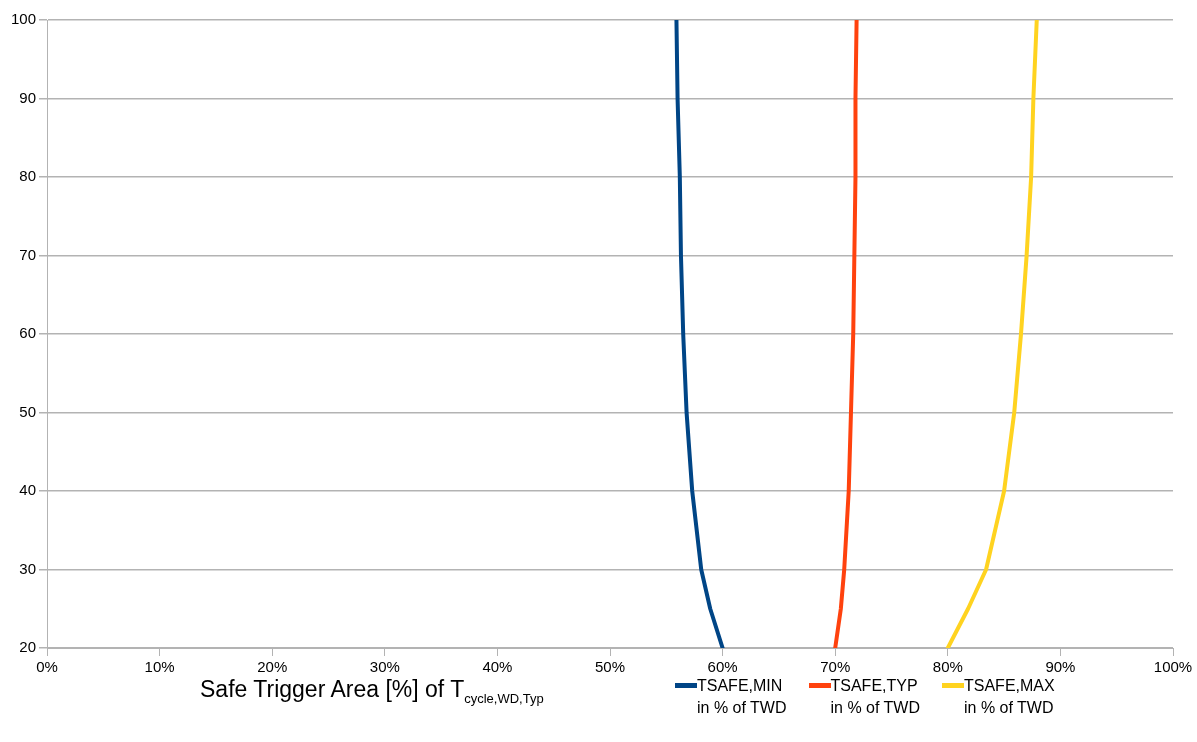  What do you see at coordinates (272, 667) in the screenshot?
I see `x-tick-label: 20%` at bounding box center [272, 667].